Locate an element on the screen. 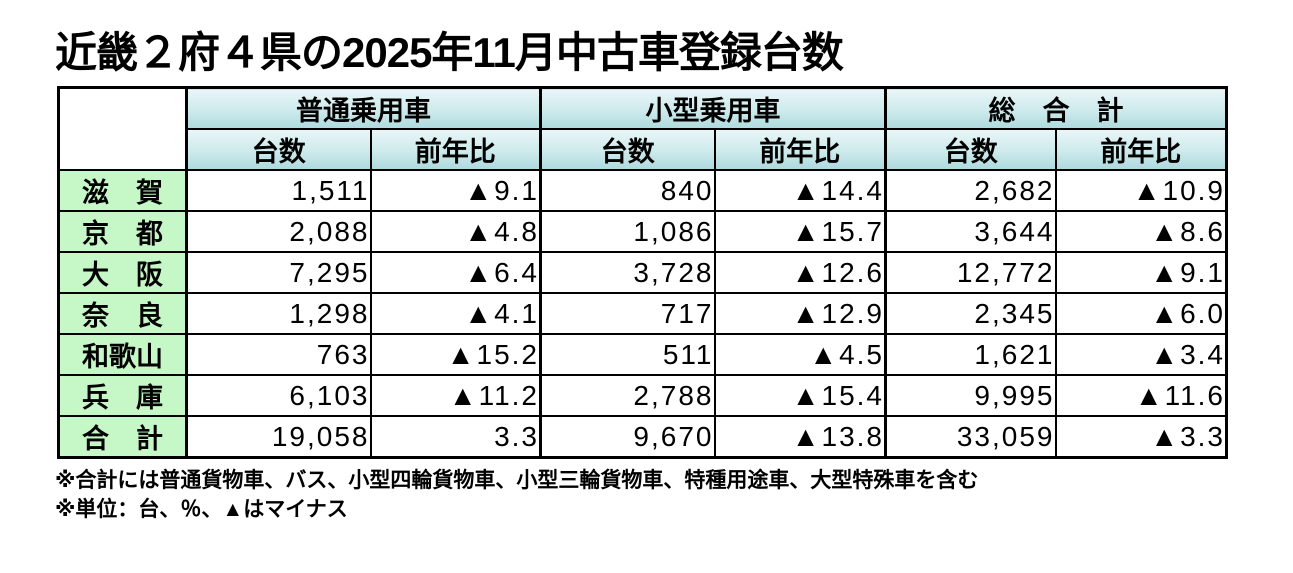 The height and width of the screenshot is (573, 1293). table-cell: ▲15.7 is located at coordinates (800, 232).